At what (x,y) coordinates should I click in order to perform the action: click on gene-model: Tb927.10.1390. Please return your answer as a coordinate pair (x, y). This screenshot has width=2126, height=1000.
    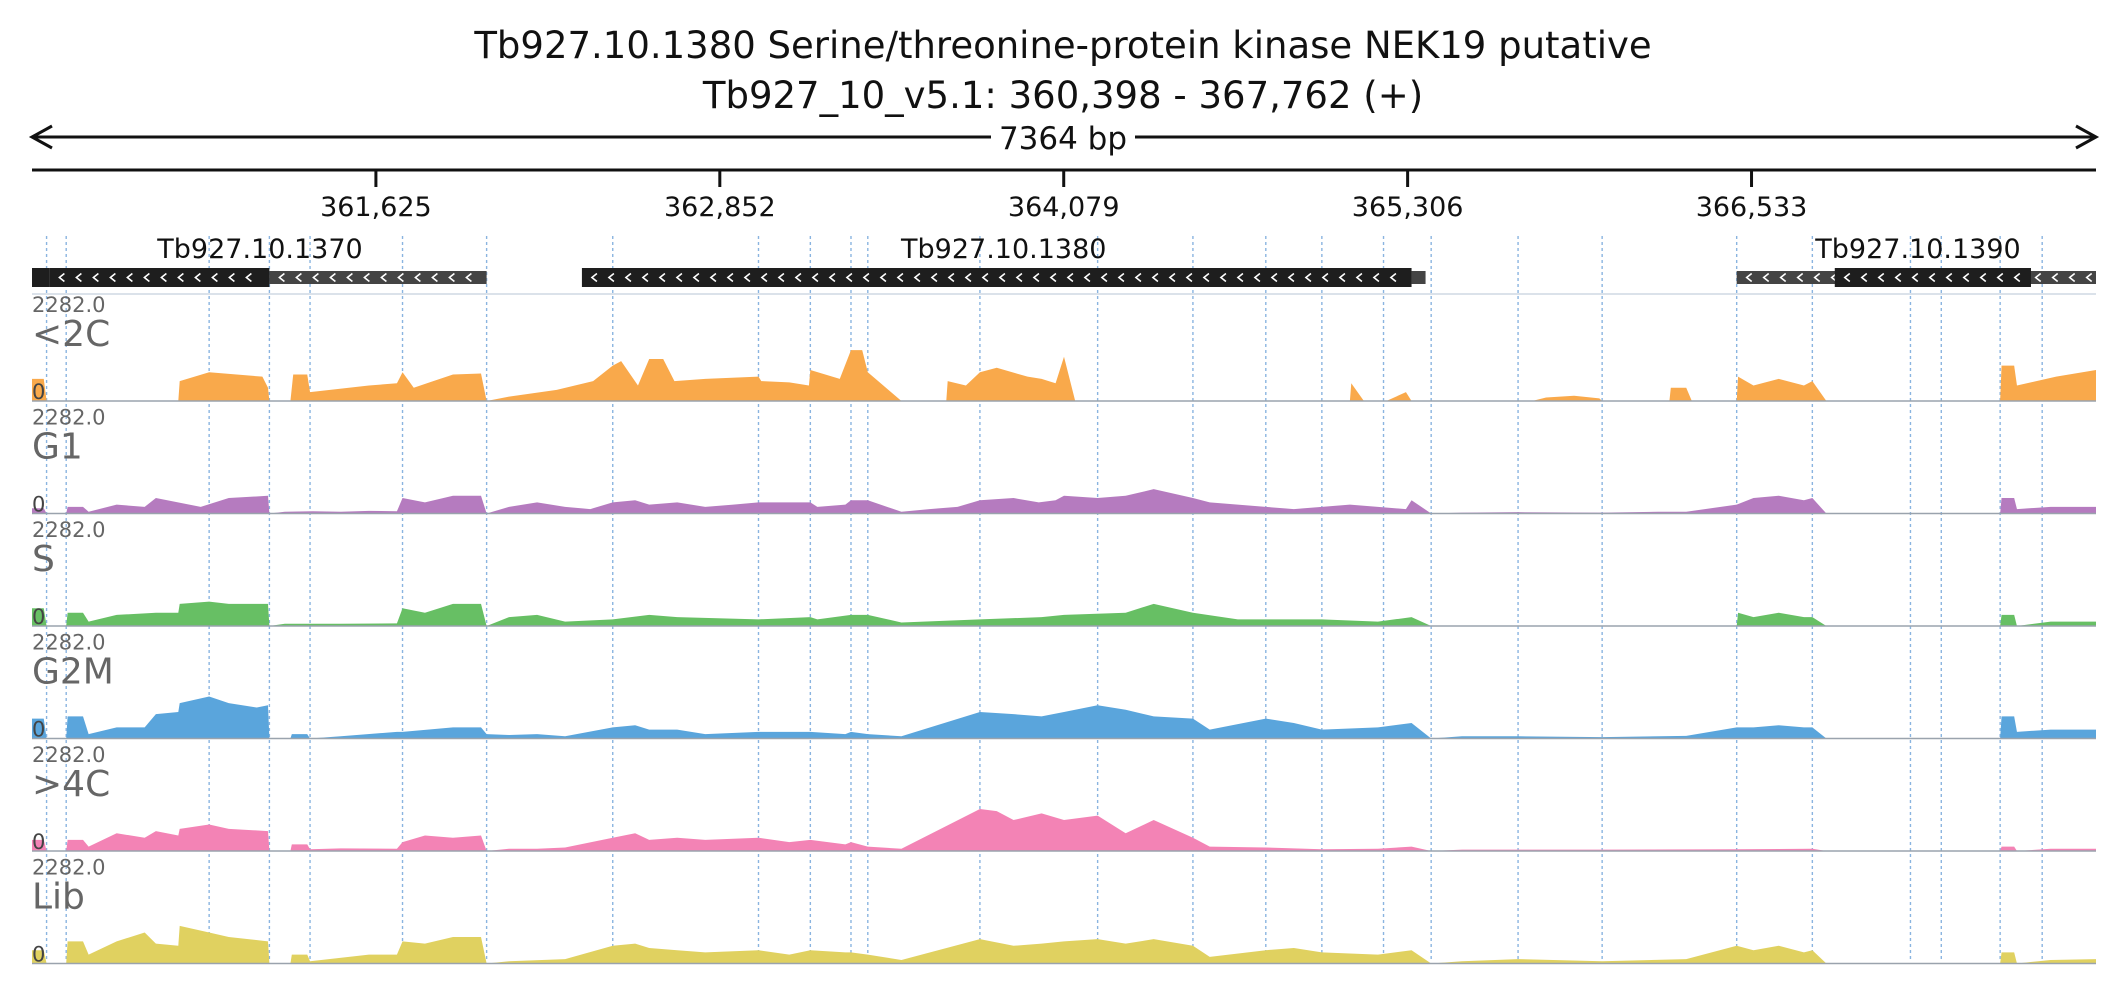
    Looking at the image, I should click on (1916, 260).